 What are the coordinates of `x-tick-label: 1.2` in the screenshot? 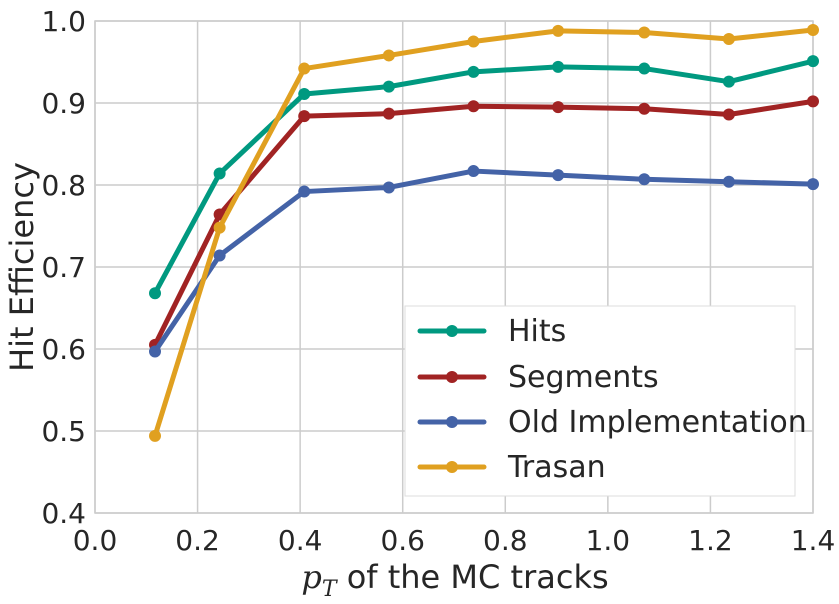 It's located at (710, 540).